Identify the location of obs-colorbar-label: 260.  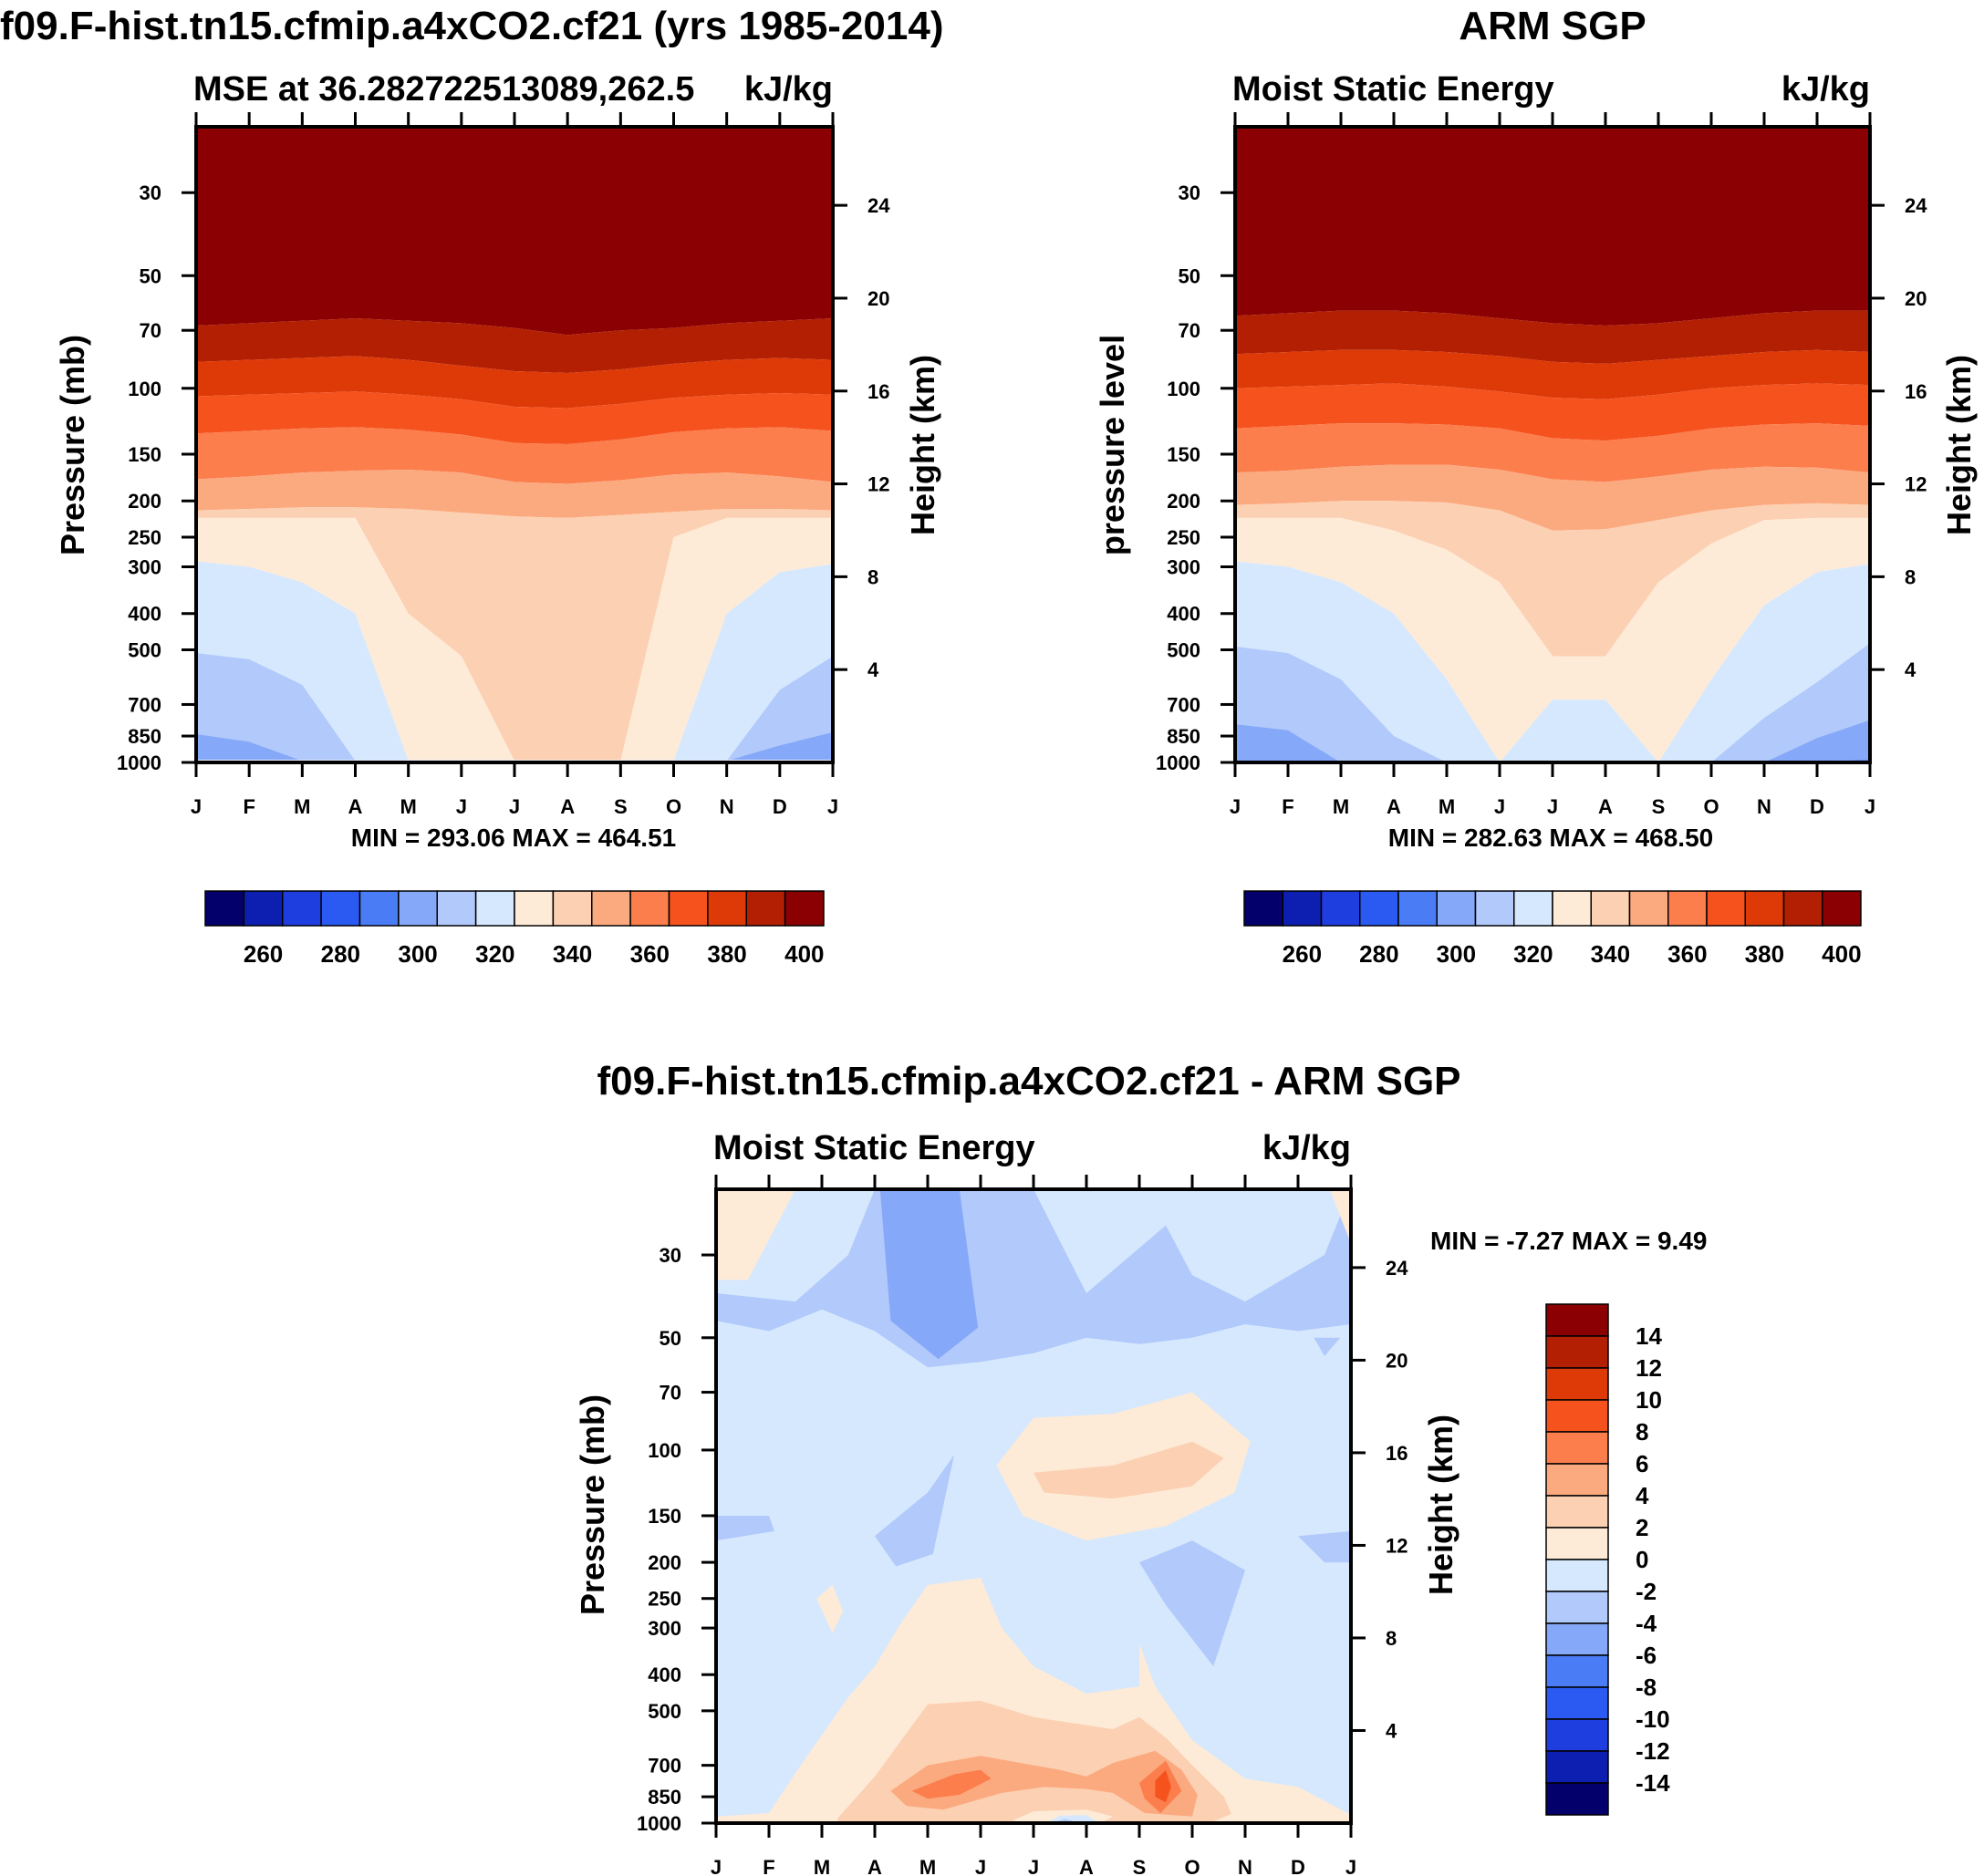
(1302, 954).